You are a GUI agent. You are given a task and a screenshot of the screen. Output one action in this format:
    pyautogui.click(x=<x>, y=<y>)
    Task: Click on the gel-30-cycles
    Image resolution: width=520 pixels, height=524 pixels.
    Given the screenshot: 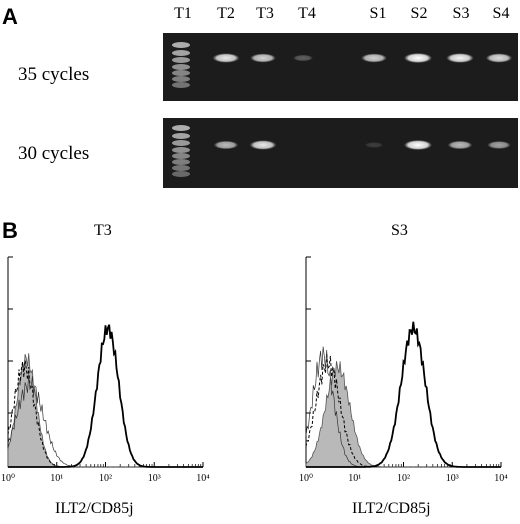 What is the action you would take?
    pyautogui.click(x=340, y=153)
    